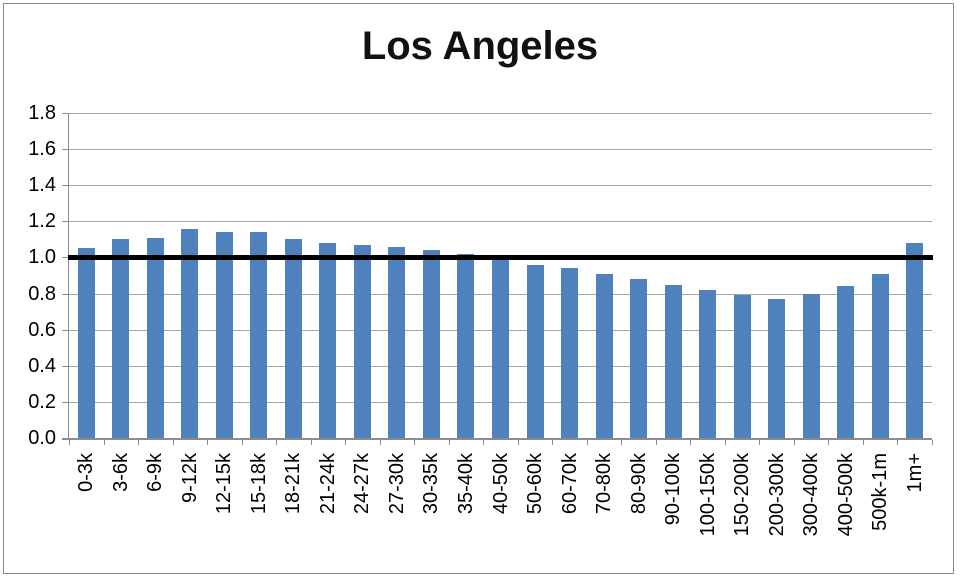 The width and height of the screenshot is (960, 576). I want to click on x-axis-label: 400-500k, so click(846, 495).